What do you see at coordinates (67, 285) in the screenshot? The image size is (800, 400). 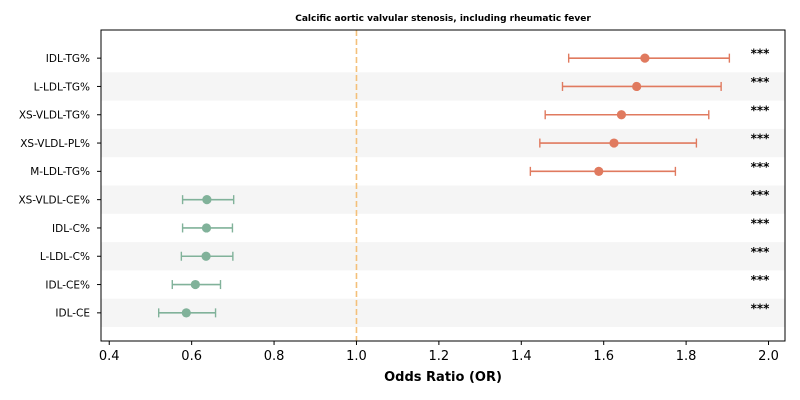 I see `y-tick-label: IDL-CE%` at bounding box center [67, 285].